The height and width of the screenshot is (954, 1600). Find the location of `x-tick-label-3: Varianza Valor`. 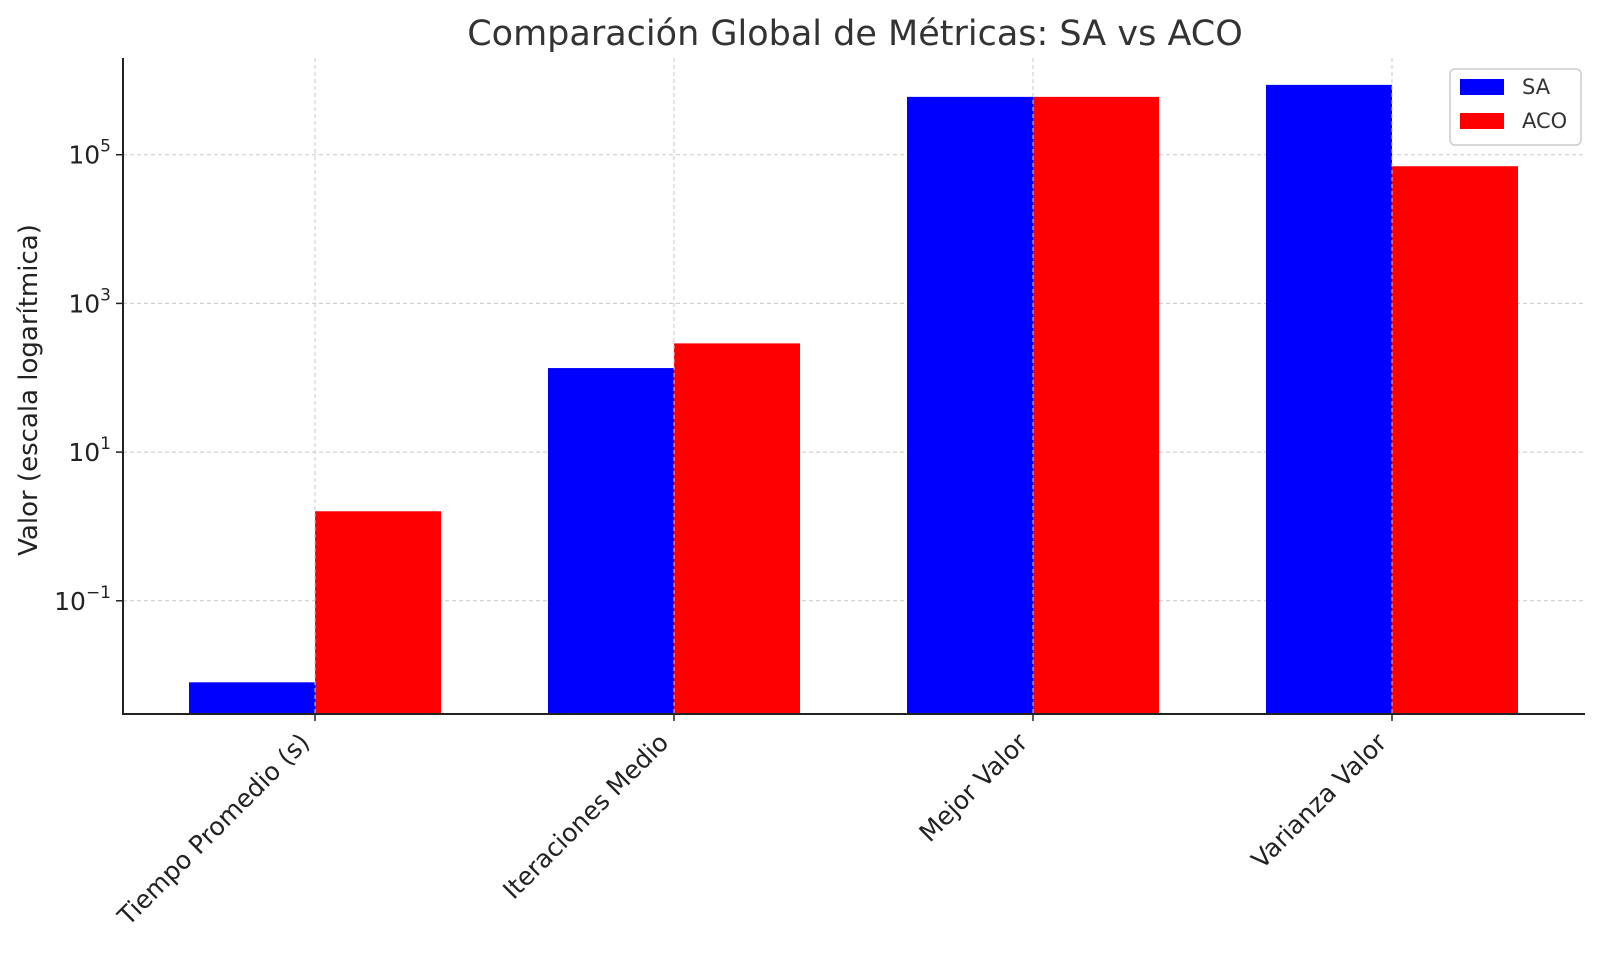

x-tick-label-3: Varianza Valor is located at coordinates (1319, 800).